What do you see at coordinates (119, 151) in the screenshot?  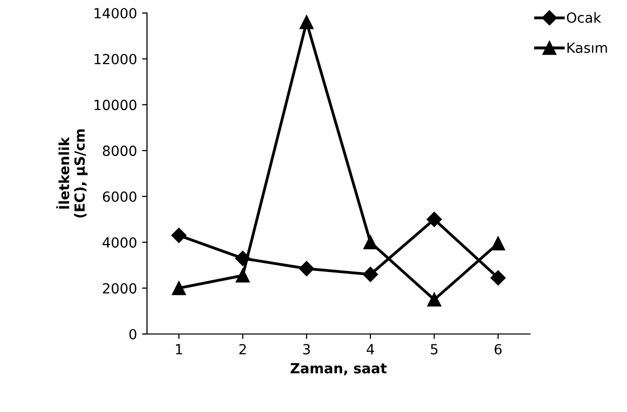 I see `y-tick-label: 8000` at bounding box center [119, 151].